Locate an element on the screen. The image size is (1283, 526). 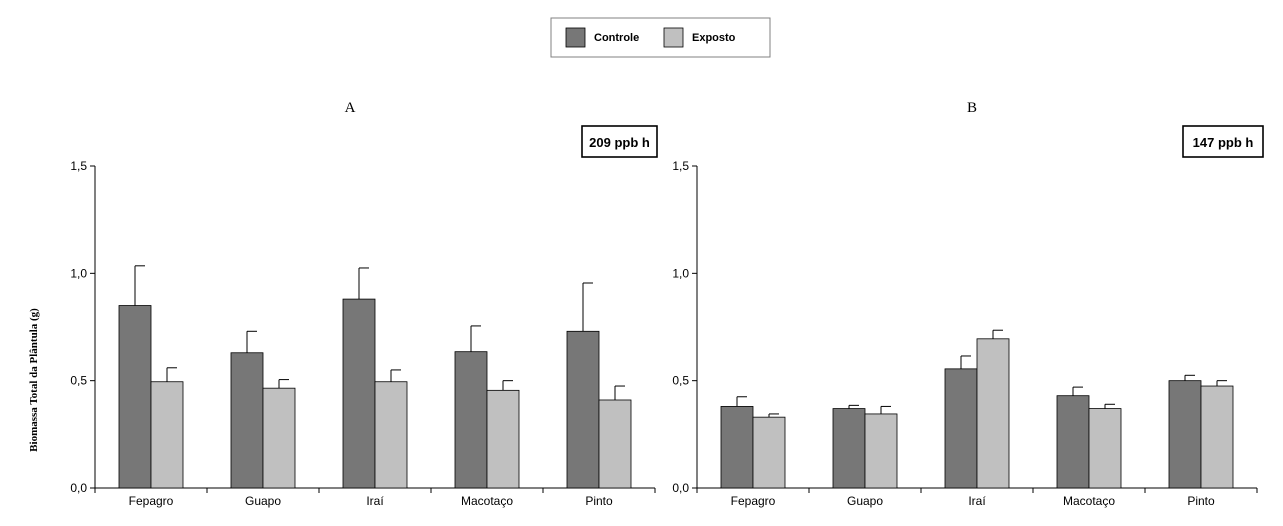
panel-label: B is located at coordinates (972, 108).